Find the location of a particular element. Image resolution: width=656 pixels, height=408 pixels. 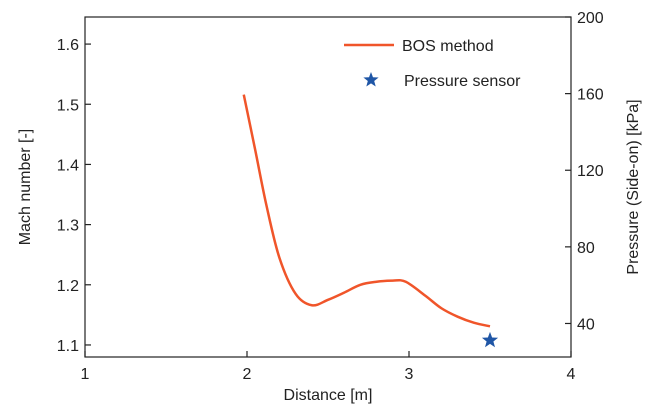

legend-label-pressure-sensor: Pressure sensor is located at coordinates (462, 81).